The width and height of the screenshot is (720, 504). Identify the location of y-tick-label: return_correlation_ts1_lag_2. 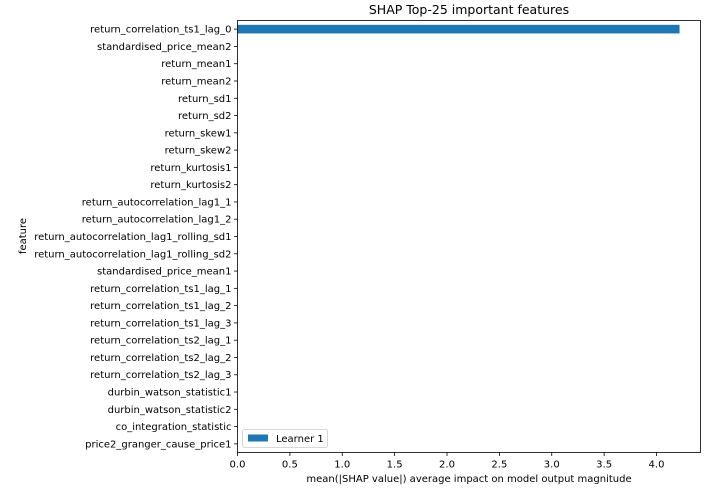
(160, 306).